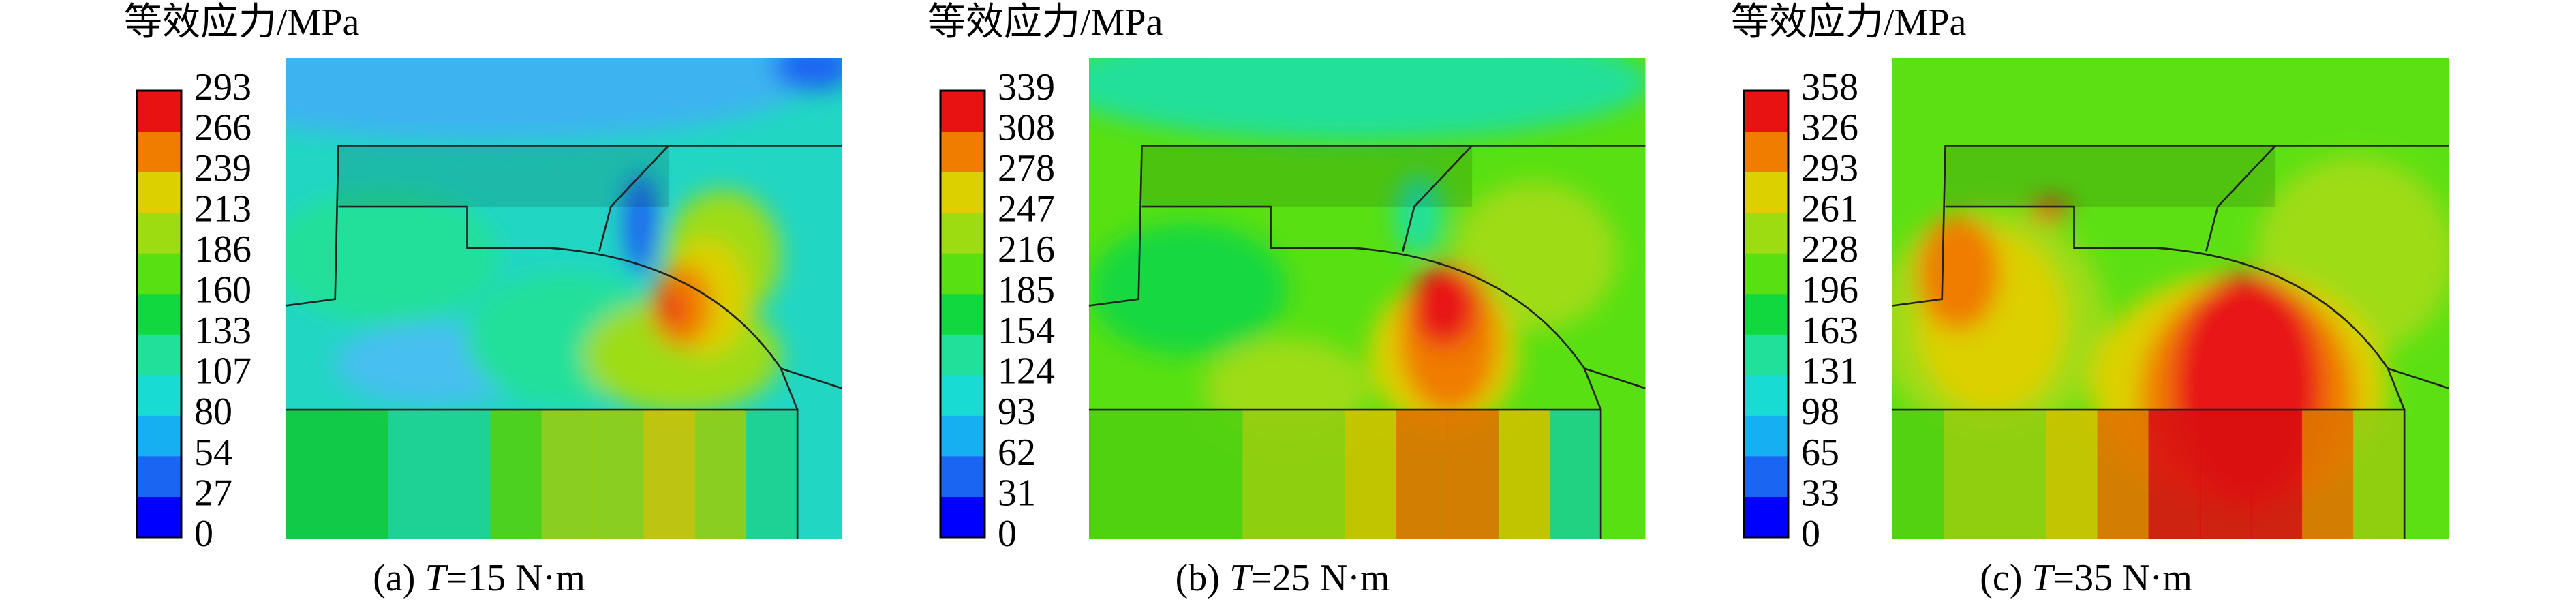 The width and height of the screenshot is (2576, 604). What do you see at coordinates (1829, 208) in the screenshot?
I see `colorbar-tick-label: 261` at bounding box center [1829, 208].